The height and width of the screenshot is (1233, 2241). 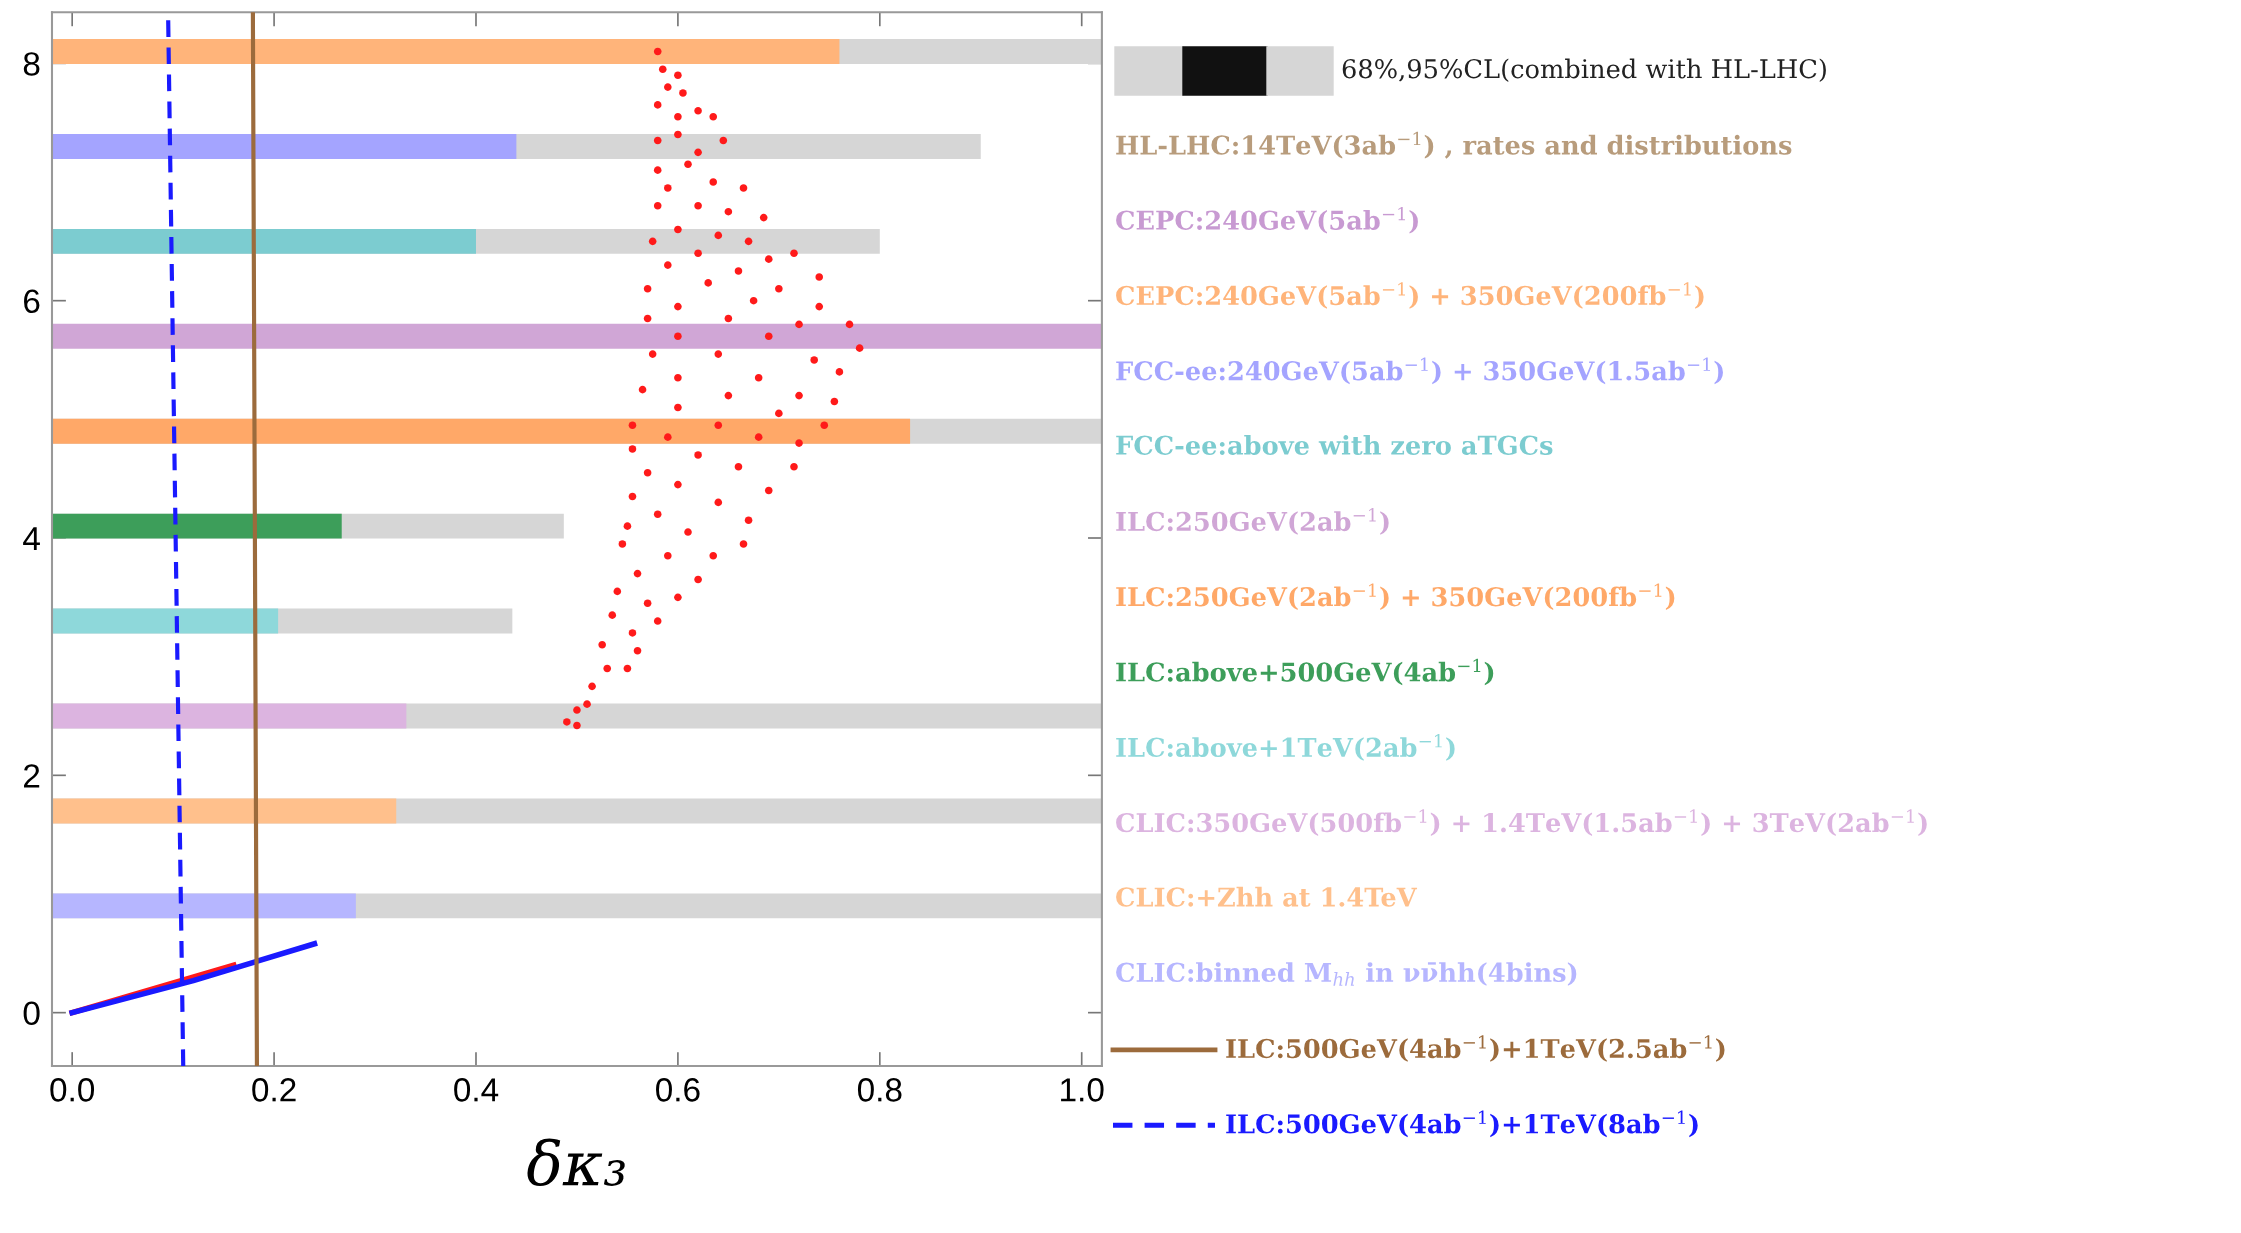 What do you see at coordinates (32, 776) in the screenshot?
I see `y-tick-label: 2` at bounding box center [32, 776].